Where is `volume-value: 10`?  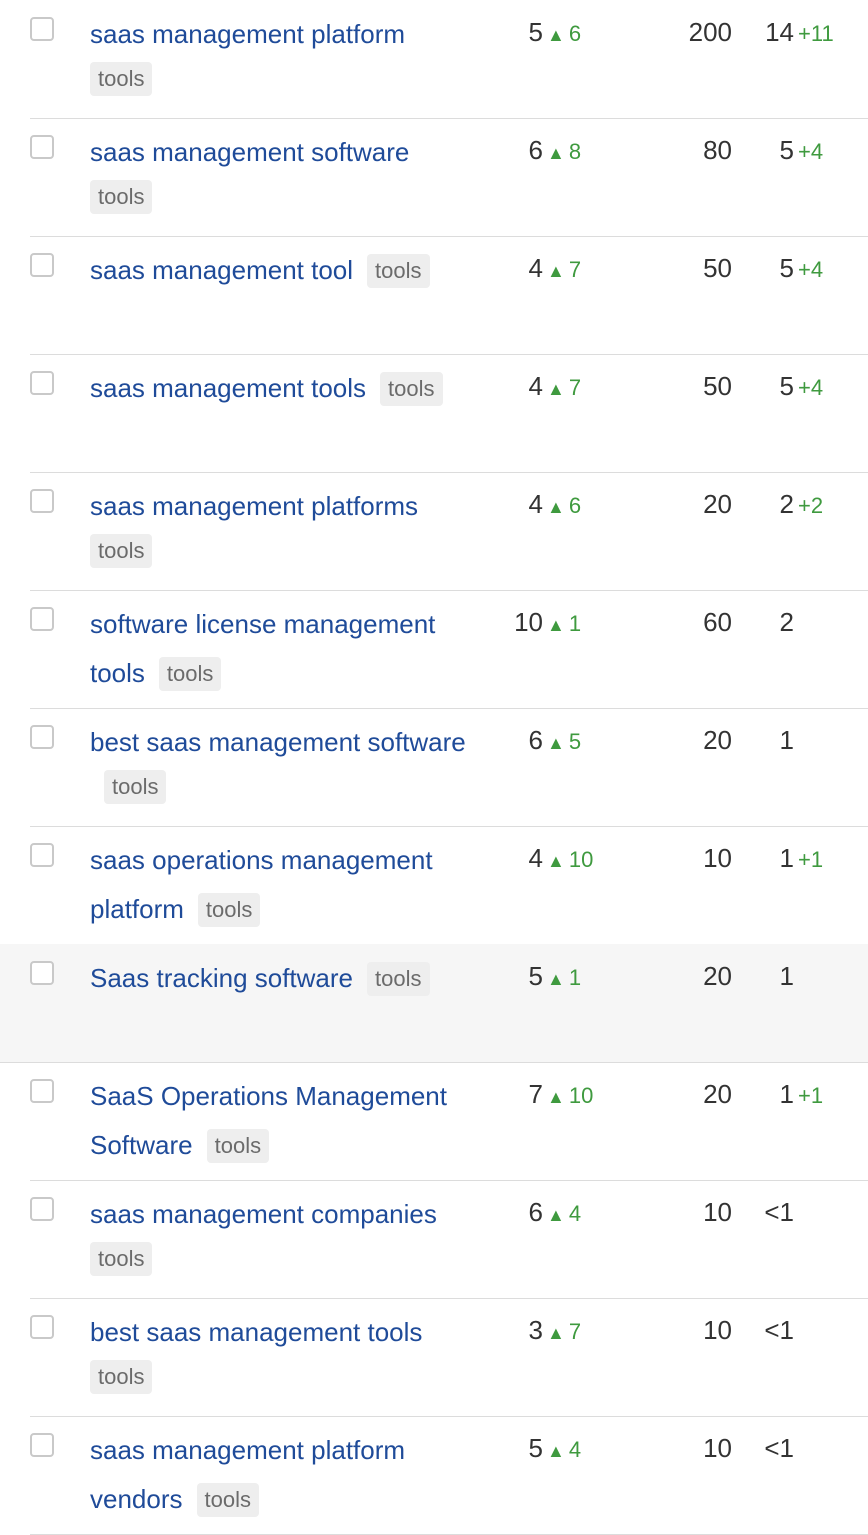
volume-value: 10 is located at coordinates (717, 1212).